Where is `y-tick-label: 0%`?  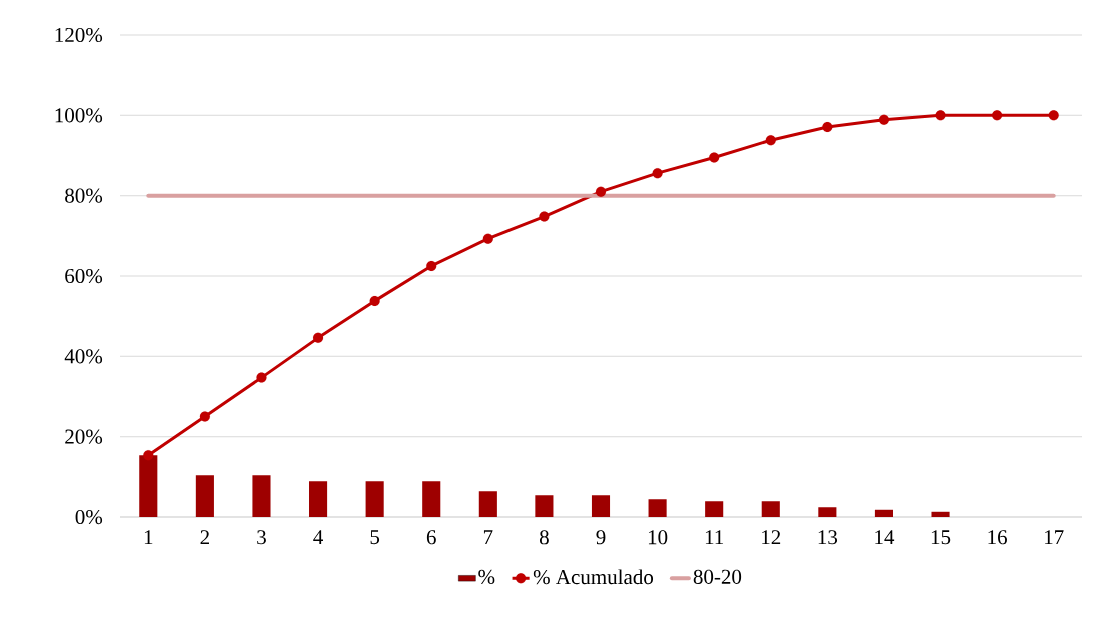 y-tick-label: 0% is located at coordinates (89, 517).